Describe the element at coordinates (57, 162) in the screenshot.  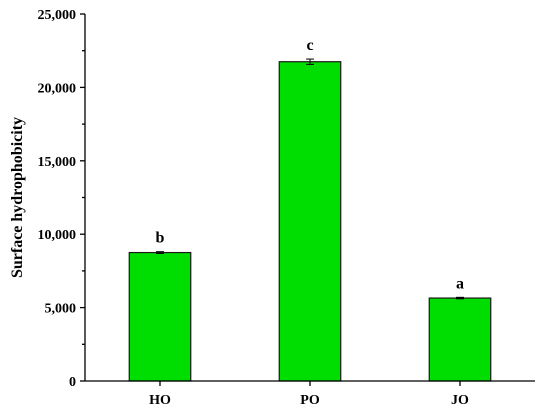
I see `y-tick-label: 15,000` at that location.